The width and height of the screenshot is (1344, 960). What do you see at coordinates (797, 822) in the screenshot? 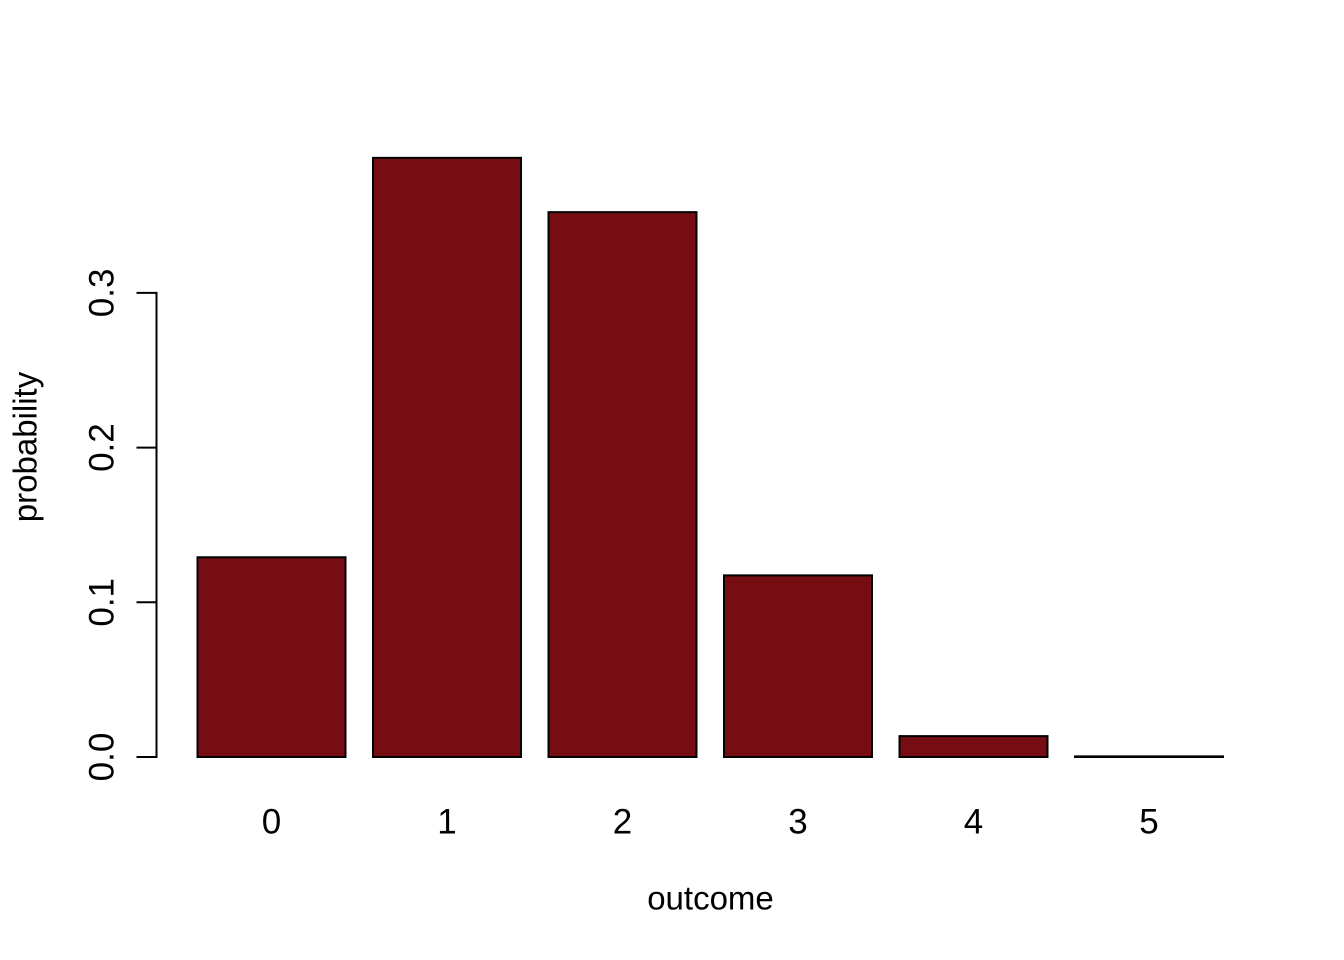
I see `x-tick-label: 3` at bounding box center [797, 822].